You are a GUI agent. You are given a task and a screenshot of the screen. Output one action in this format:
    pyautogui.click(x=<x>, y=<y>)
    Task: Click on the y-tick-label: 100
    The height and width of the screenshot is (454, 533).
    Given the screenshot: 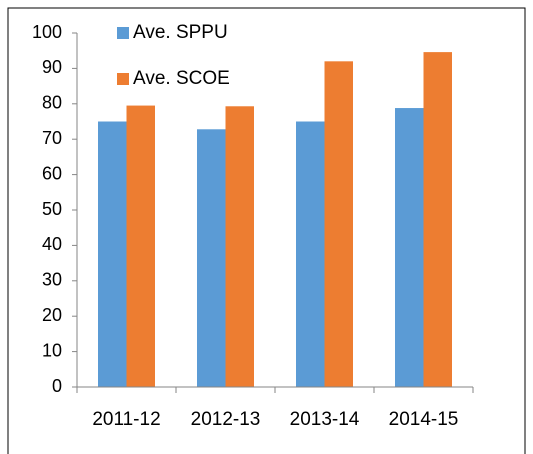 What is the action you would take?
    pyautogui.click(x=47, y=32)
    